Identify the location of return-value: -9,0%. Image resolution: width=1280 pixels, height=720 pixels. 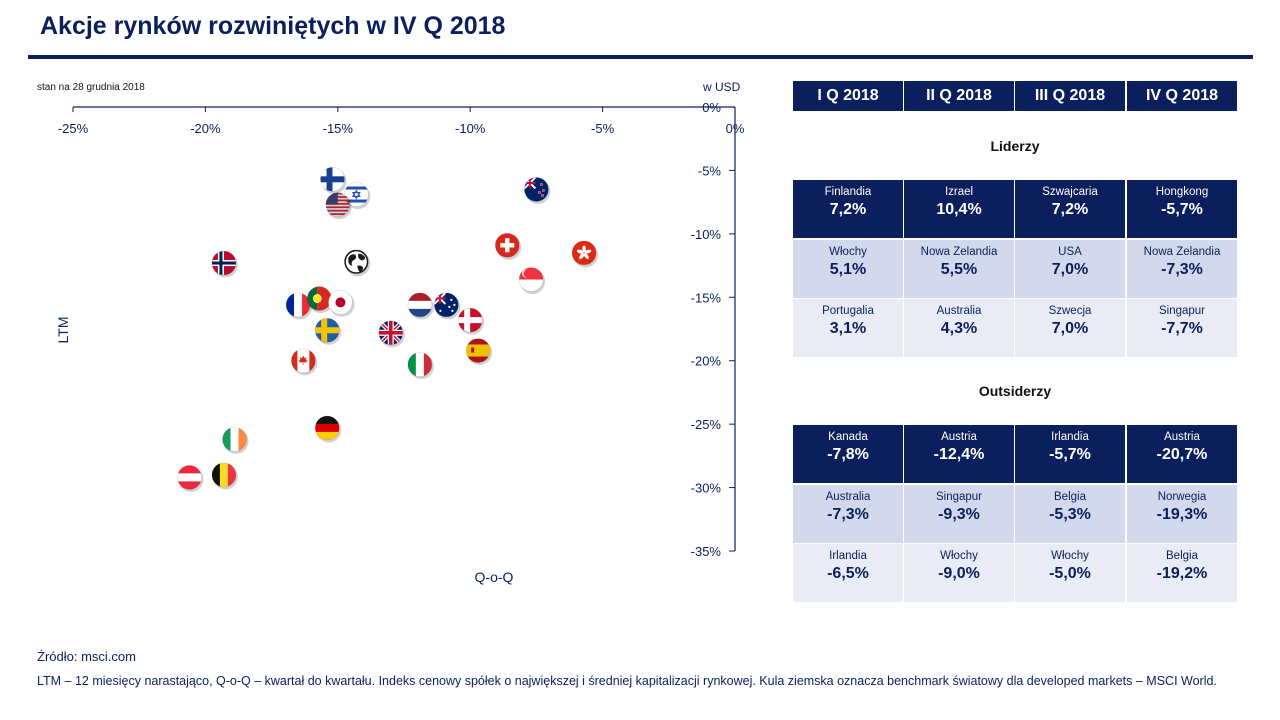
(959, 573).